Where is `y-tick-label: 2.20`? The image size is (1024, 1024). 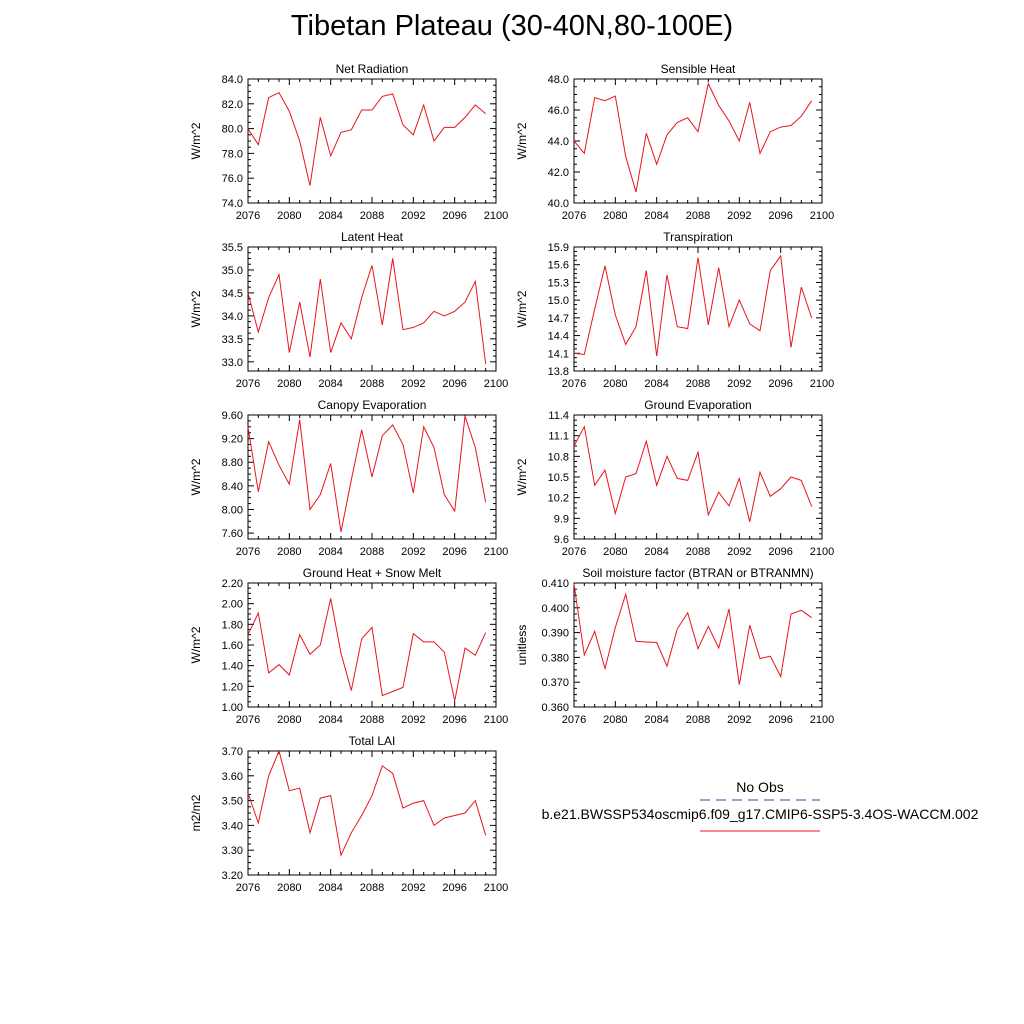
y-tick-label: 2.20 is located at coordinates (232, 584).